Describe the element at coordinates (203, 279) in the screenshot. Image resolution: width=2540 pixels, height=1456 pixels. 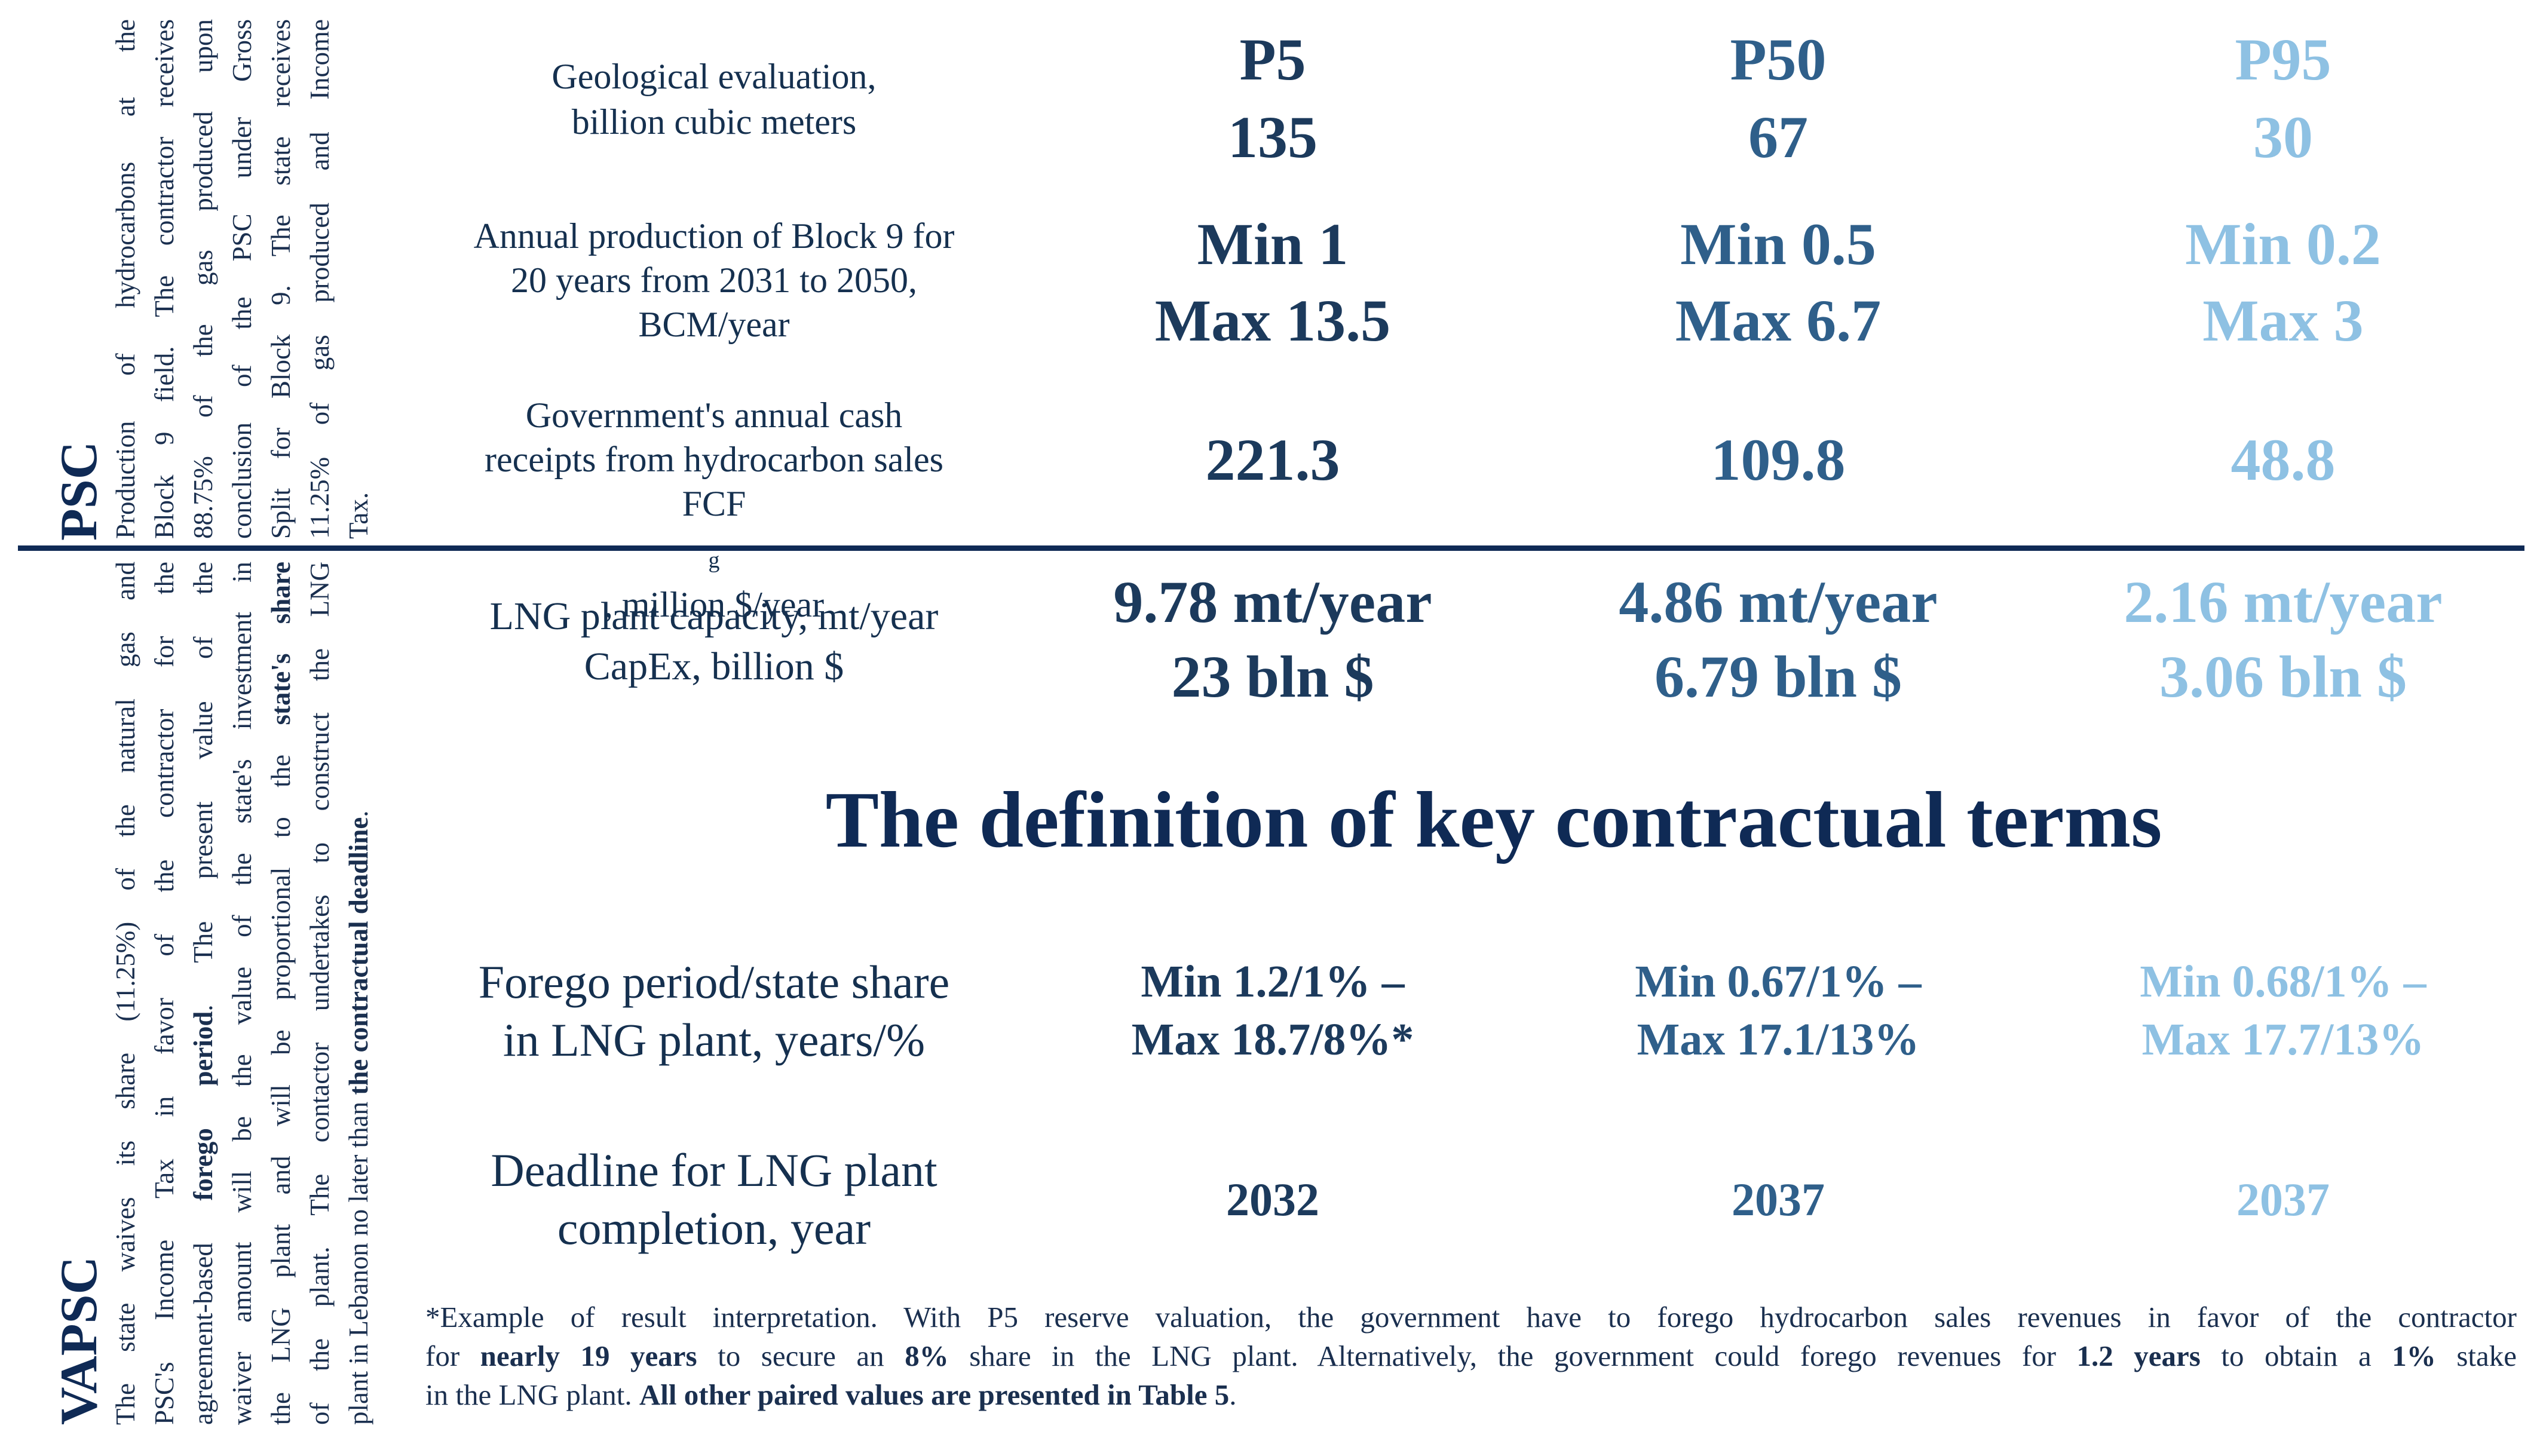
I see `psc-text-line: 88.75% of the gas produced upon` at that location.